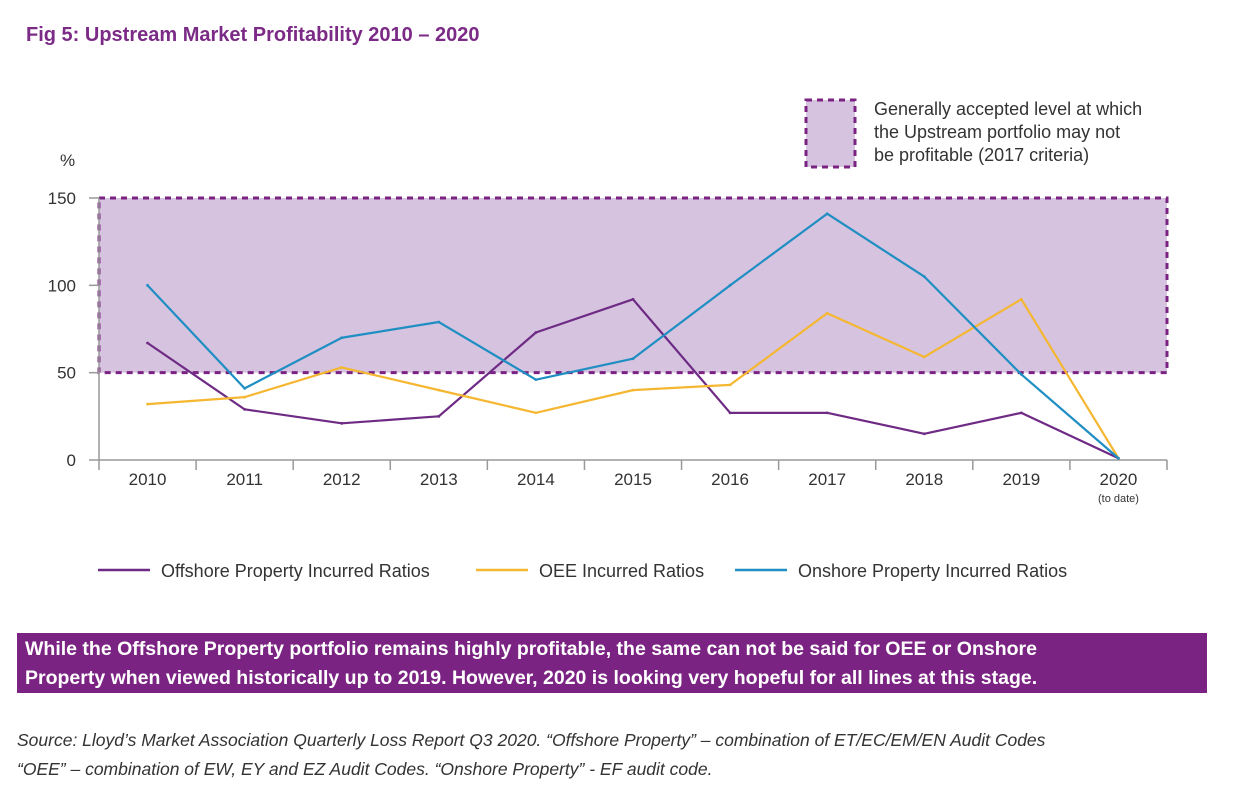 Image resolution: width=1259 pixels, height=805 pixels. What do you see at coordinates (67, 160) in the screenshot?
I see `y-axis-label: %` at bounding box center [67, 160].